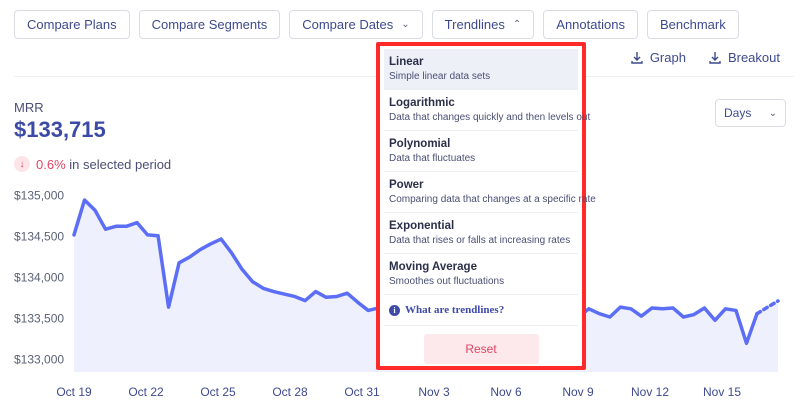 This screenshot has height=413, width=800. What do you see at coordinates (290, 392) in the screenshot?
I see `x-tick-label: Oct 28` at bounding box center [290, 392].